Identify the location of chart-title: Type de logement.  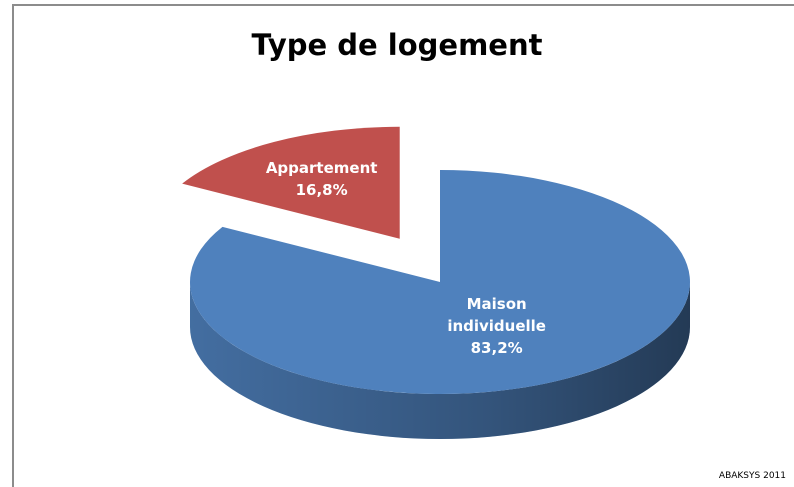
(397, 45).